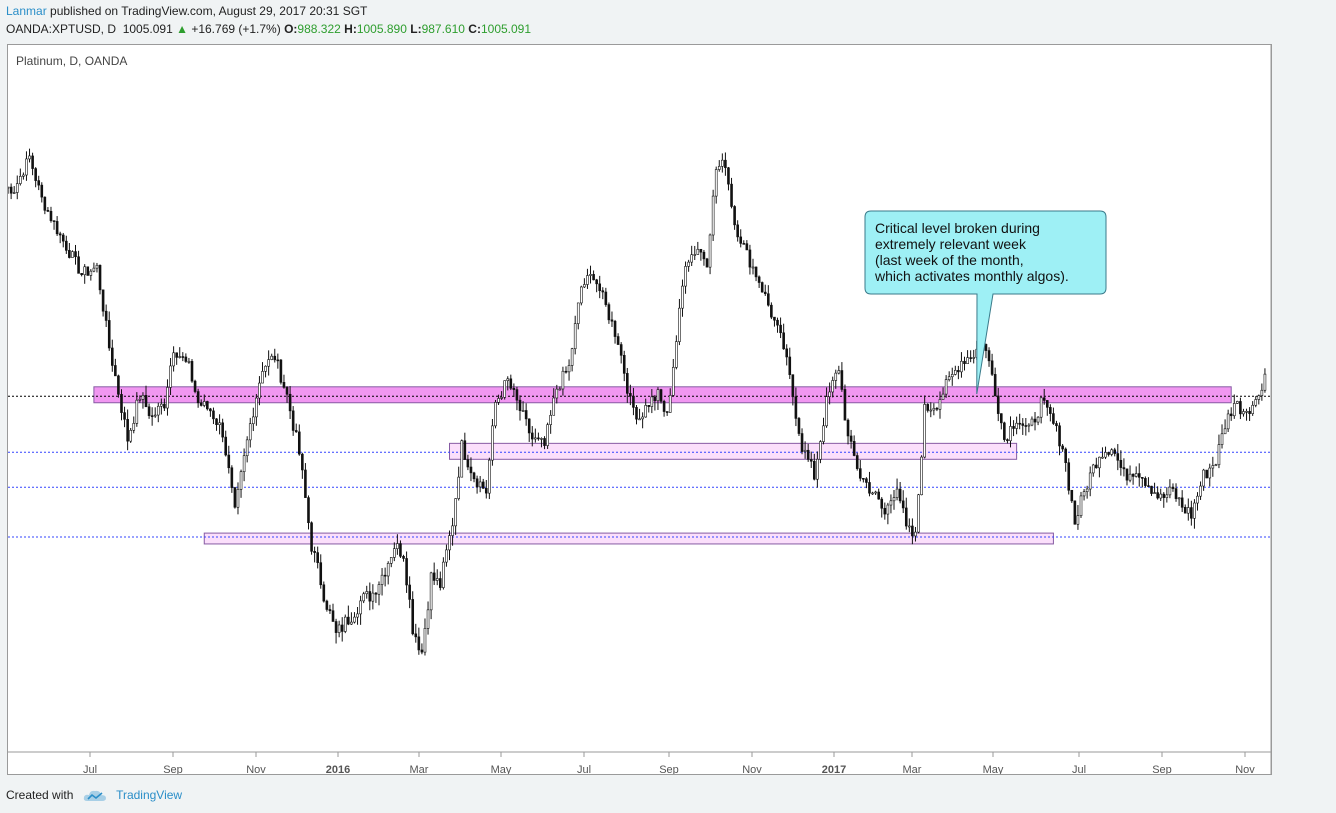 This screenshot has height=813, width=1336. What do you see at coordinates (338, 769) in the screenshot?
I see `x-tick-label: 2016` at bounding box center [338, 769].